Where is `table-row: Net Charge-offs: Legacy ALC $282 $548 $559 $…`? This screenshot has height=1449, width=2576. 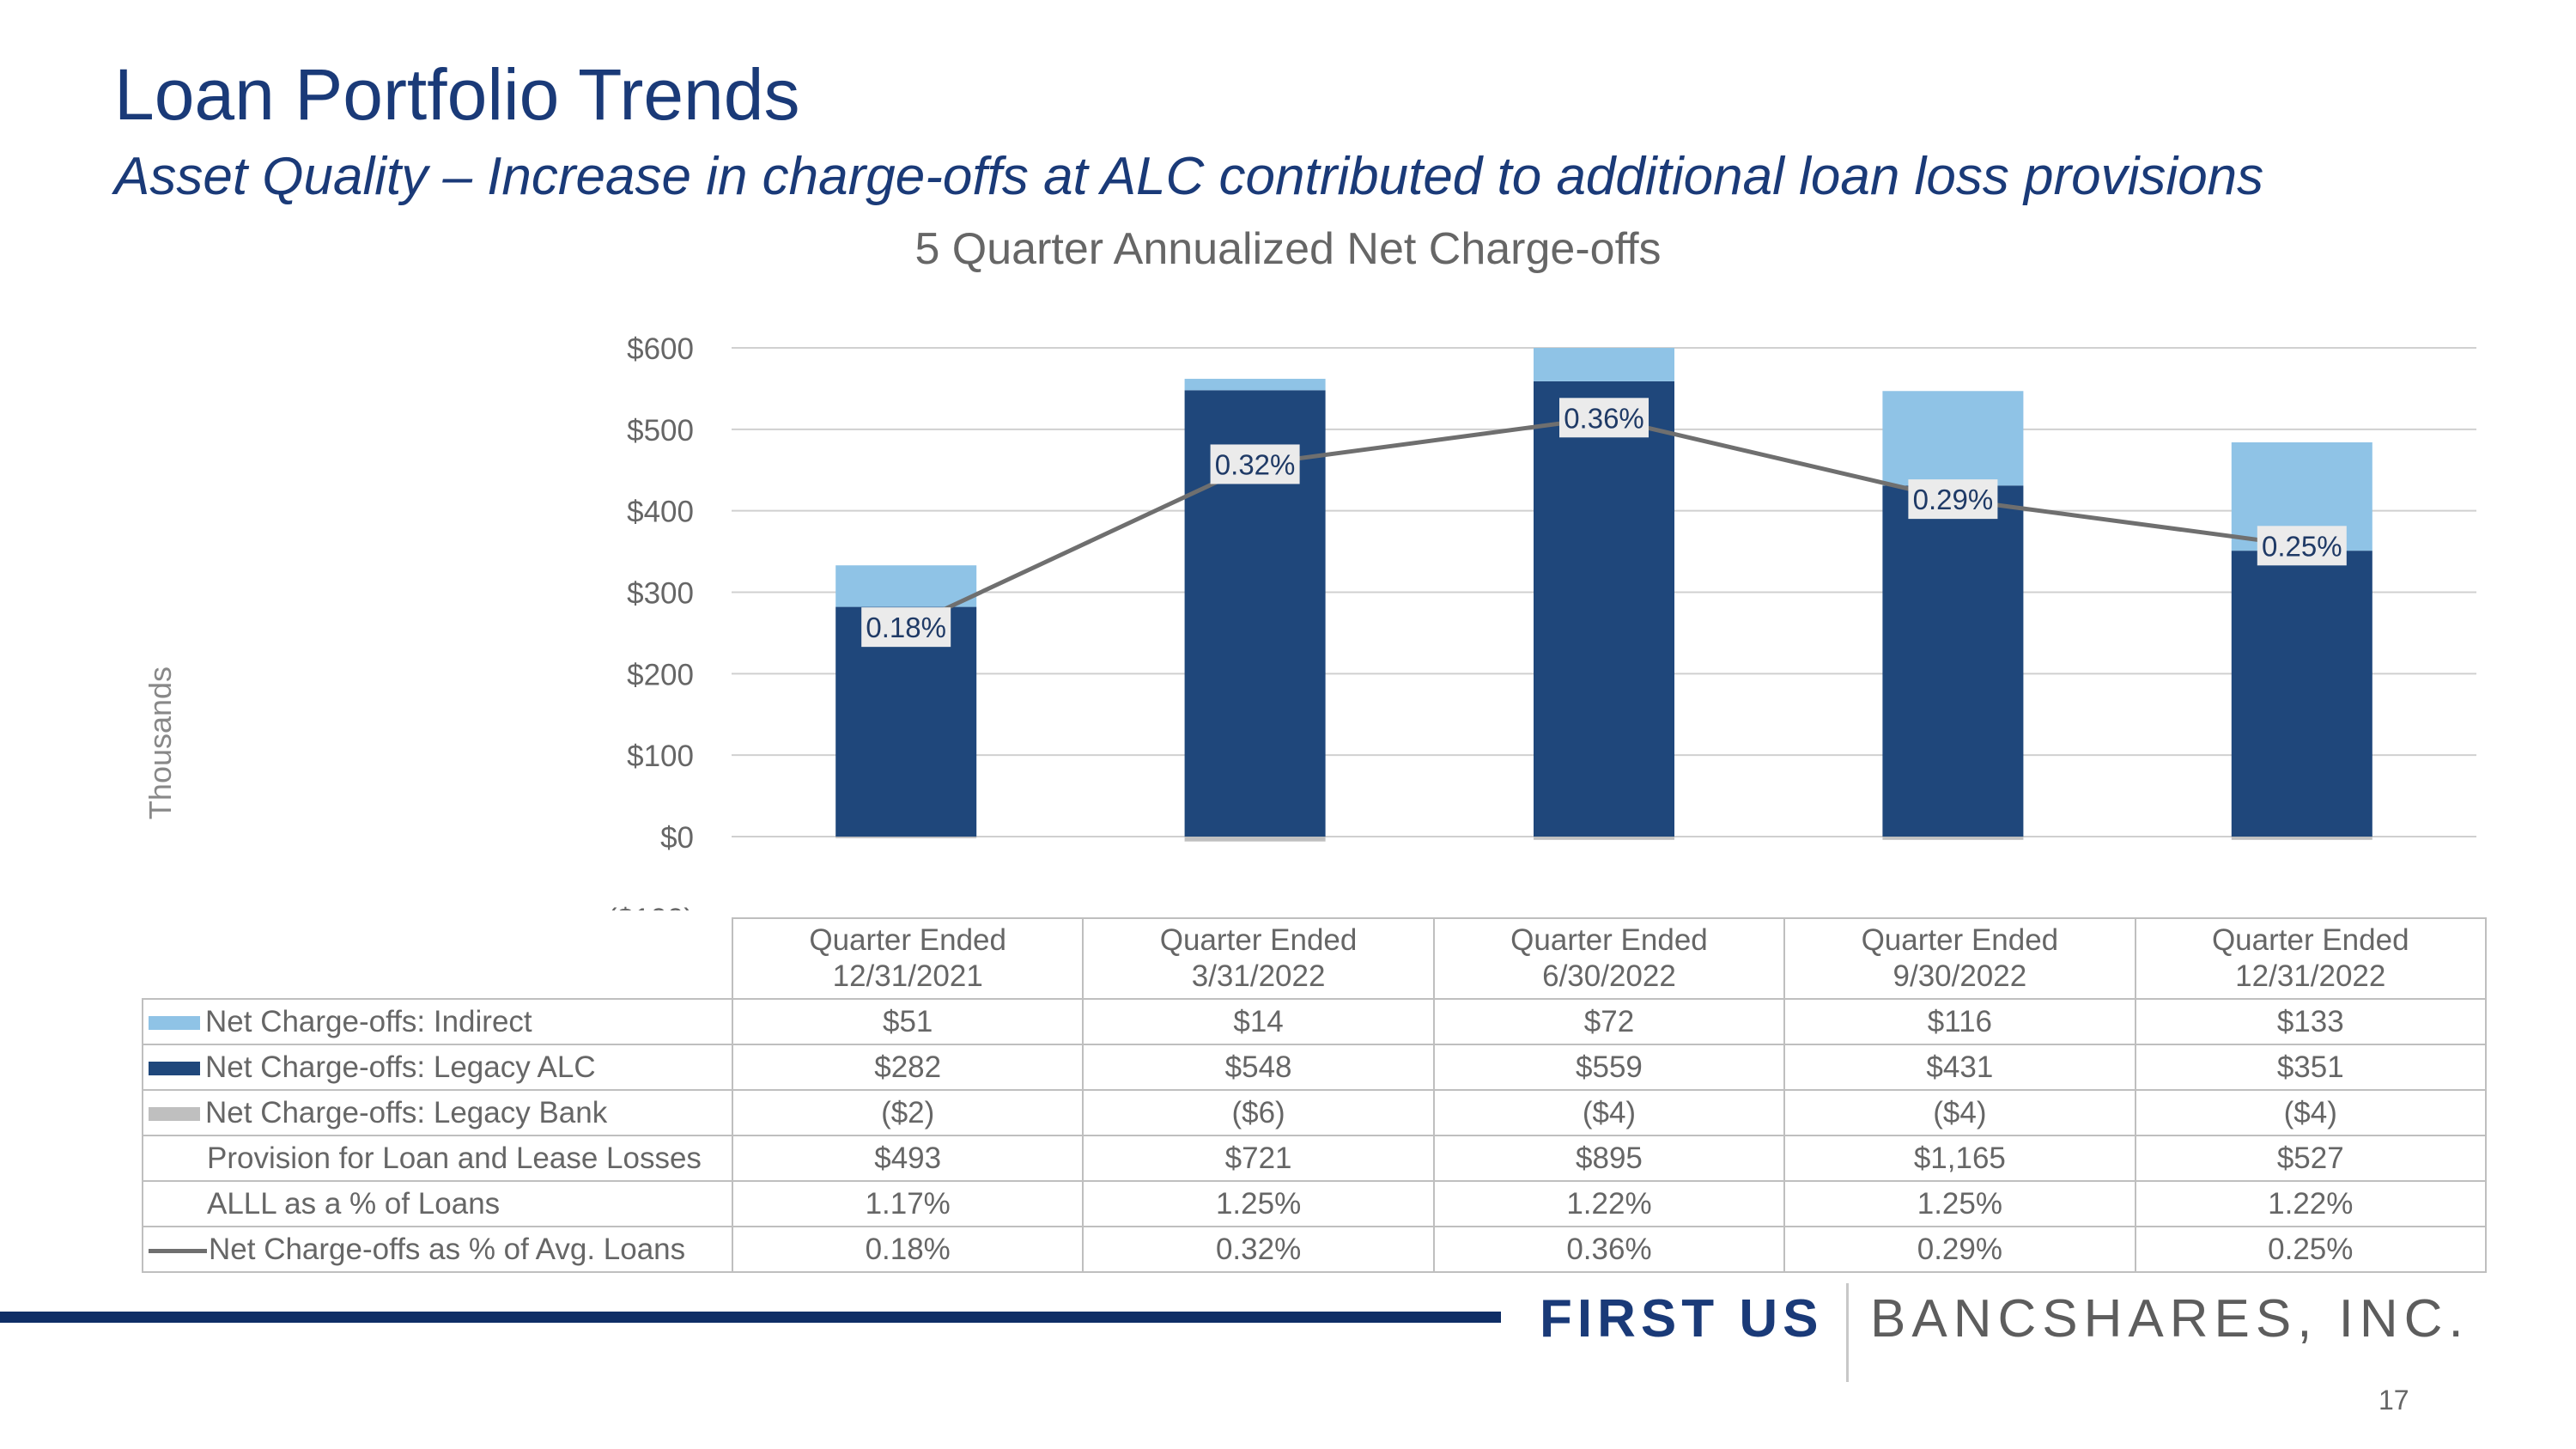
table-row: Net Charge-offs: Legacy ALC $282 $548 $559 $… is located at coordinates (1314, 1067).